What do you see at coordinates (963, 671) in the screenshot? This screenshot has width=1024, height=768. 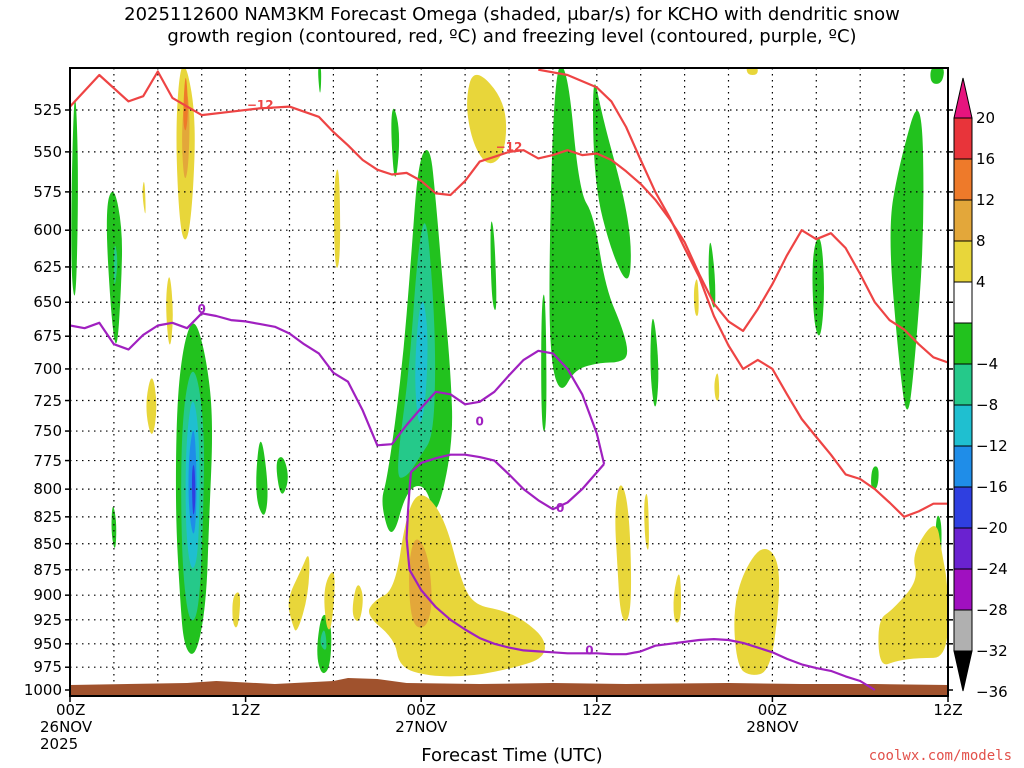 I see `colorbar-under-arrow` at bounding box center [963, 671].